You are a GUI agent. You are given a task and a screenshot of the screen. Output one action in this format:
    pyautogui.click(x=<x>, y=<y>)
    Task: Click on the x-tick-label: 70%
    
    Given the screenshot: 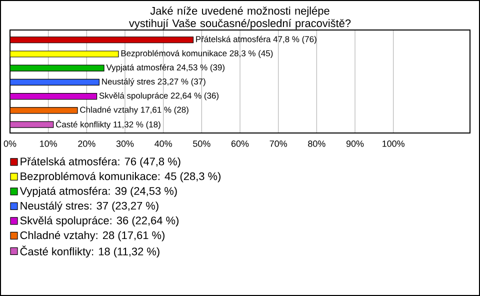 What is the action you would take?
    pyautogui.click(x=278, y=143)
    